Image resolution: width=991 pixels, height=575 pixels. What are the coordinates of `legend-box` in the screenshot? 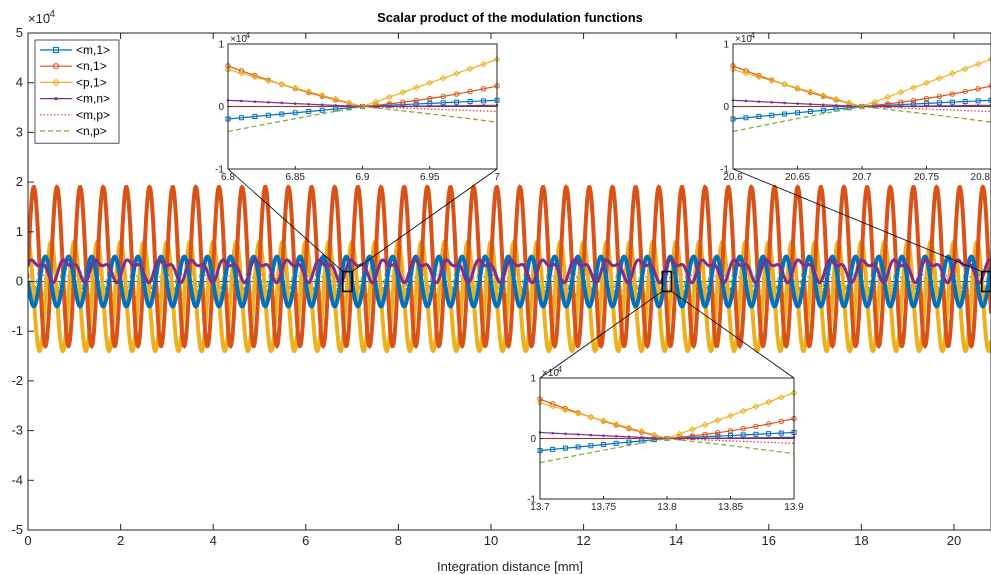 It's located at (77, 91).